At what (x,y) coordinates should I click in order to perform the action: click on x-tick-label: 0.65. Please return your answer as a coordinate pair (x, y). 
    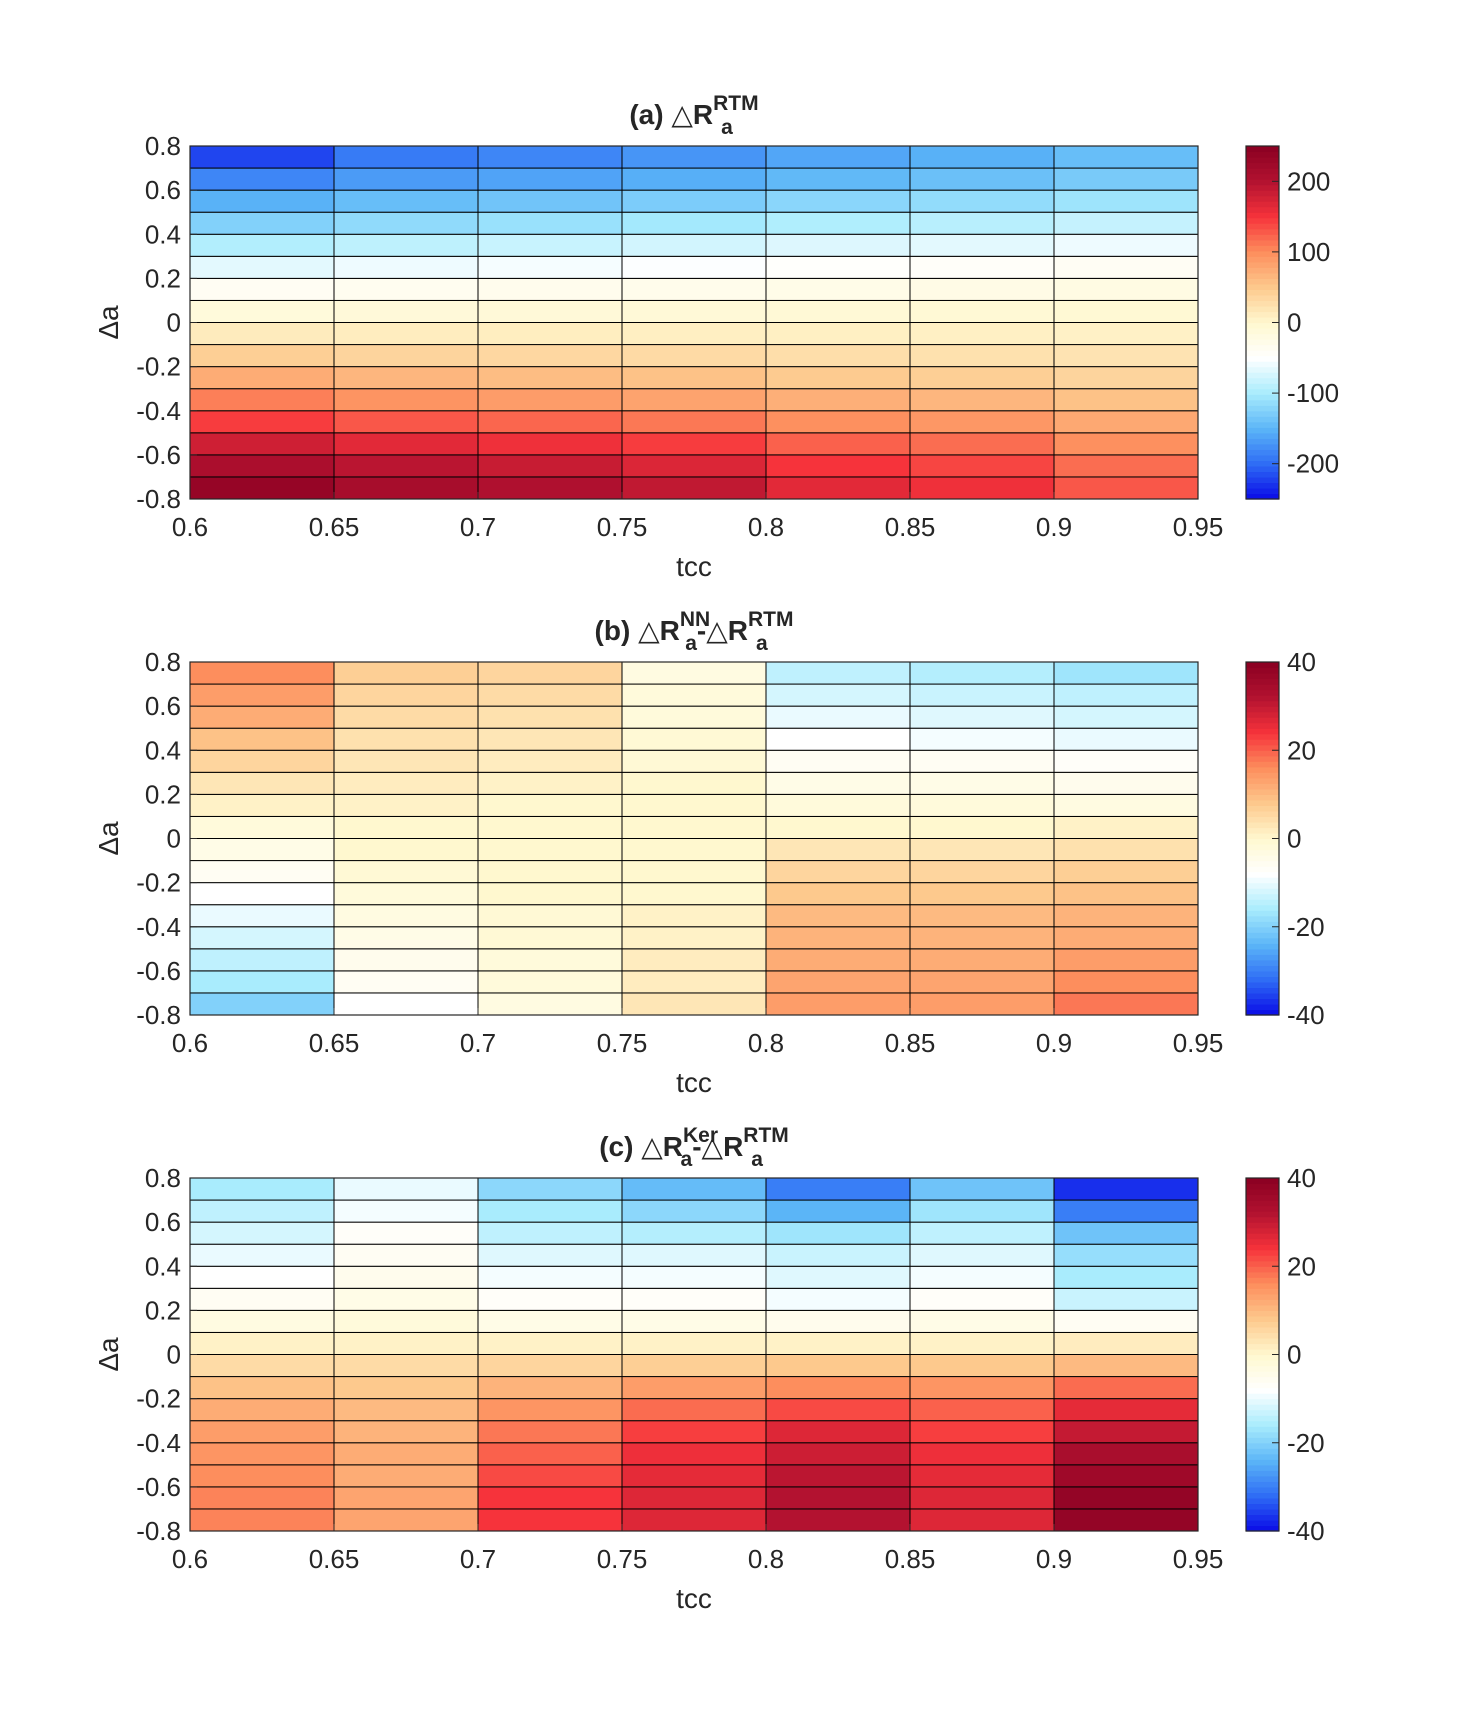
    Looking at the image, I should click on (334, 527).